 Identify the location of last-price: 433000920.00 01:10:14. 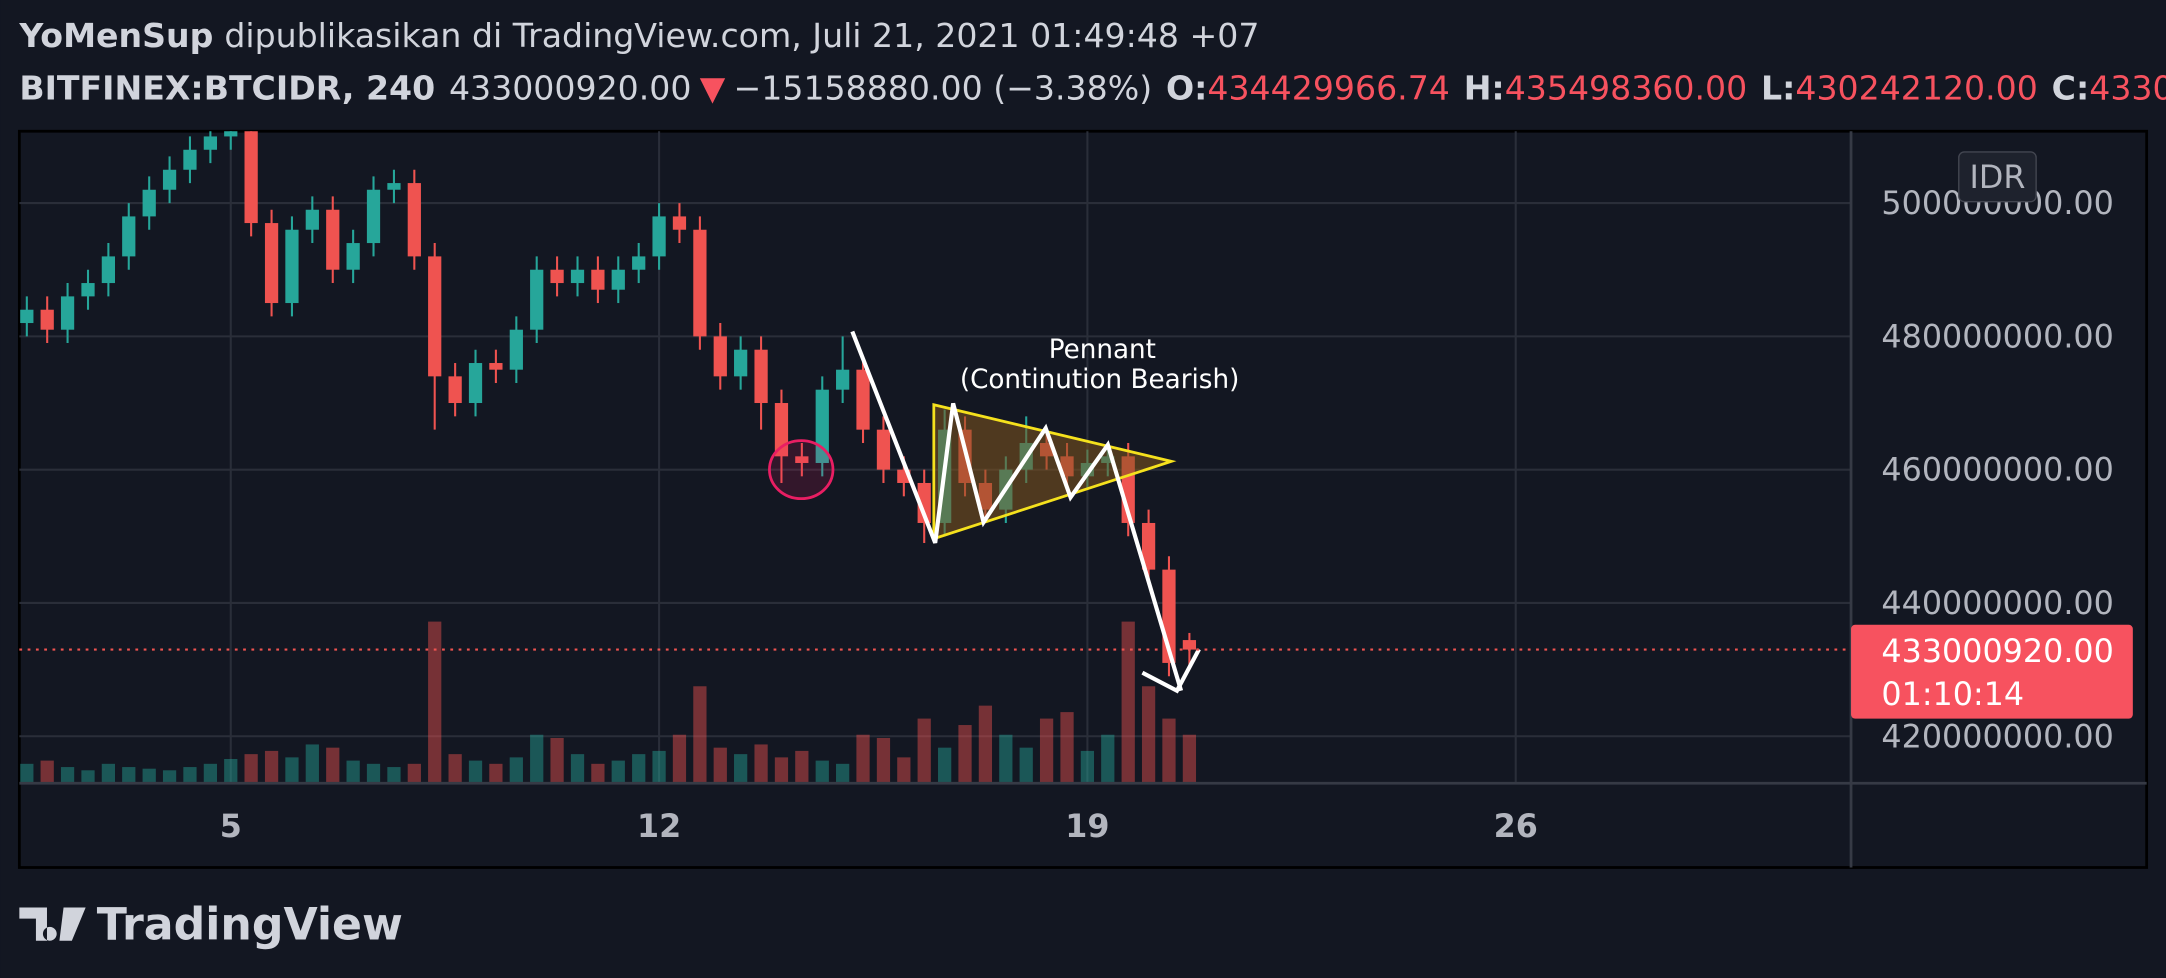
(1076, 671).